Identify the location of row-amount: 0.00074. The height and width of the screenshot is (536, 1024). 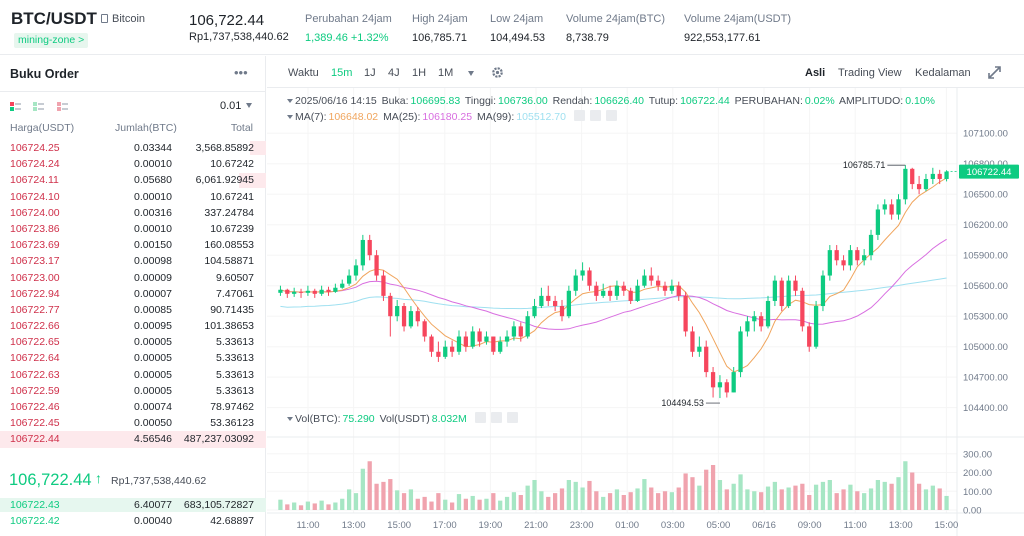
(153, 407).